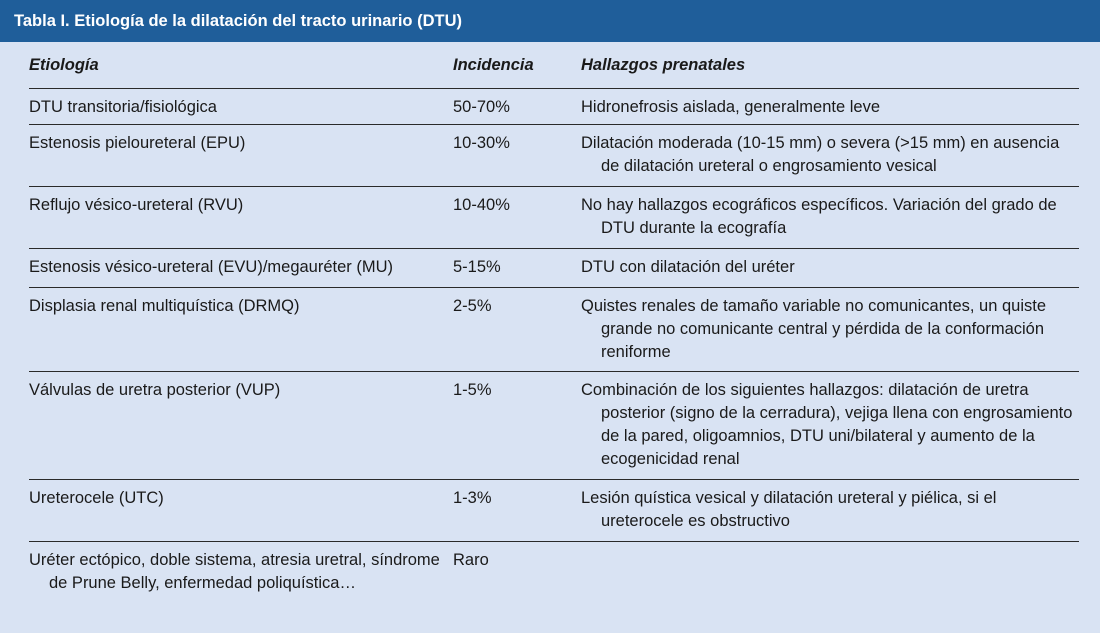 The image size is (1100, 633). I want to click on cell-etiologia: Estenosis pieloureteral (EPU), so click(137, 143).